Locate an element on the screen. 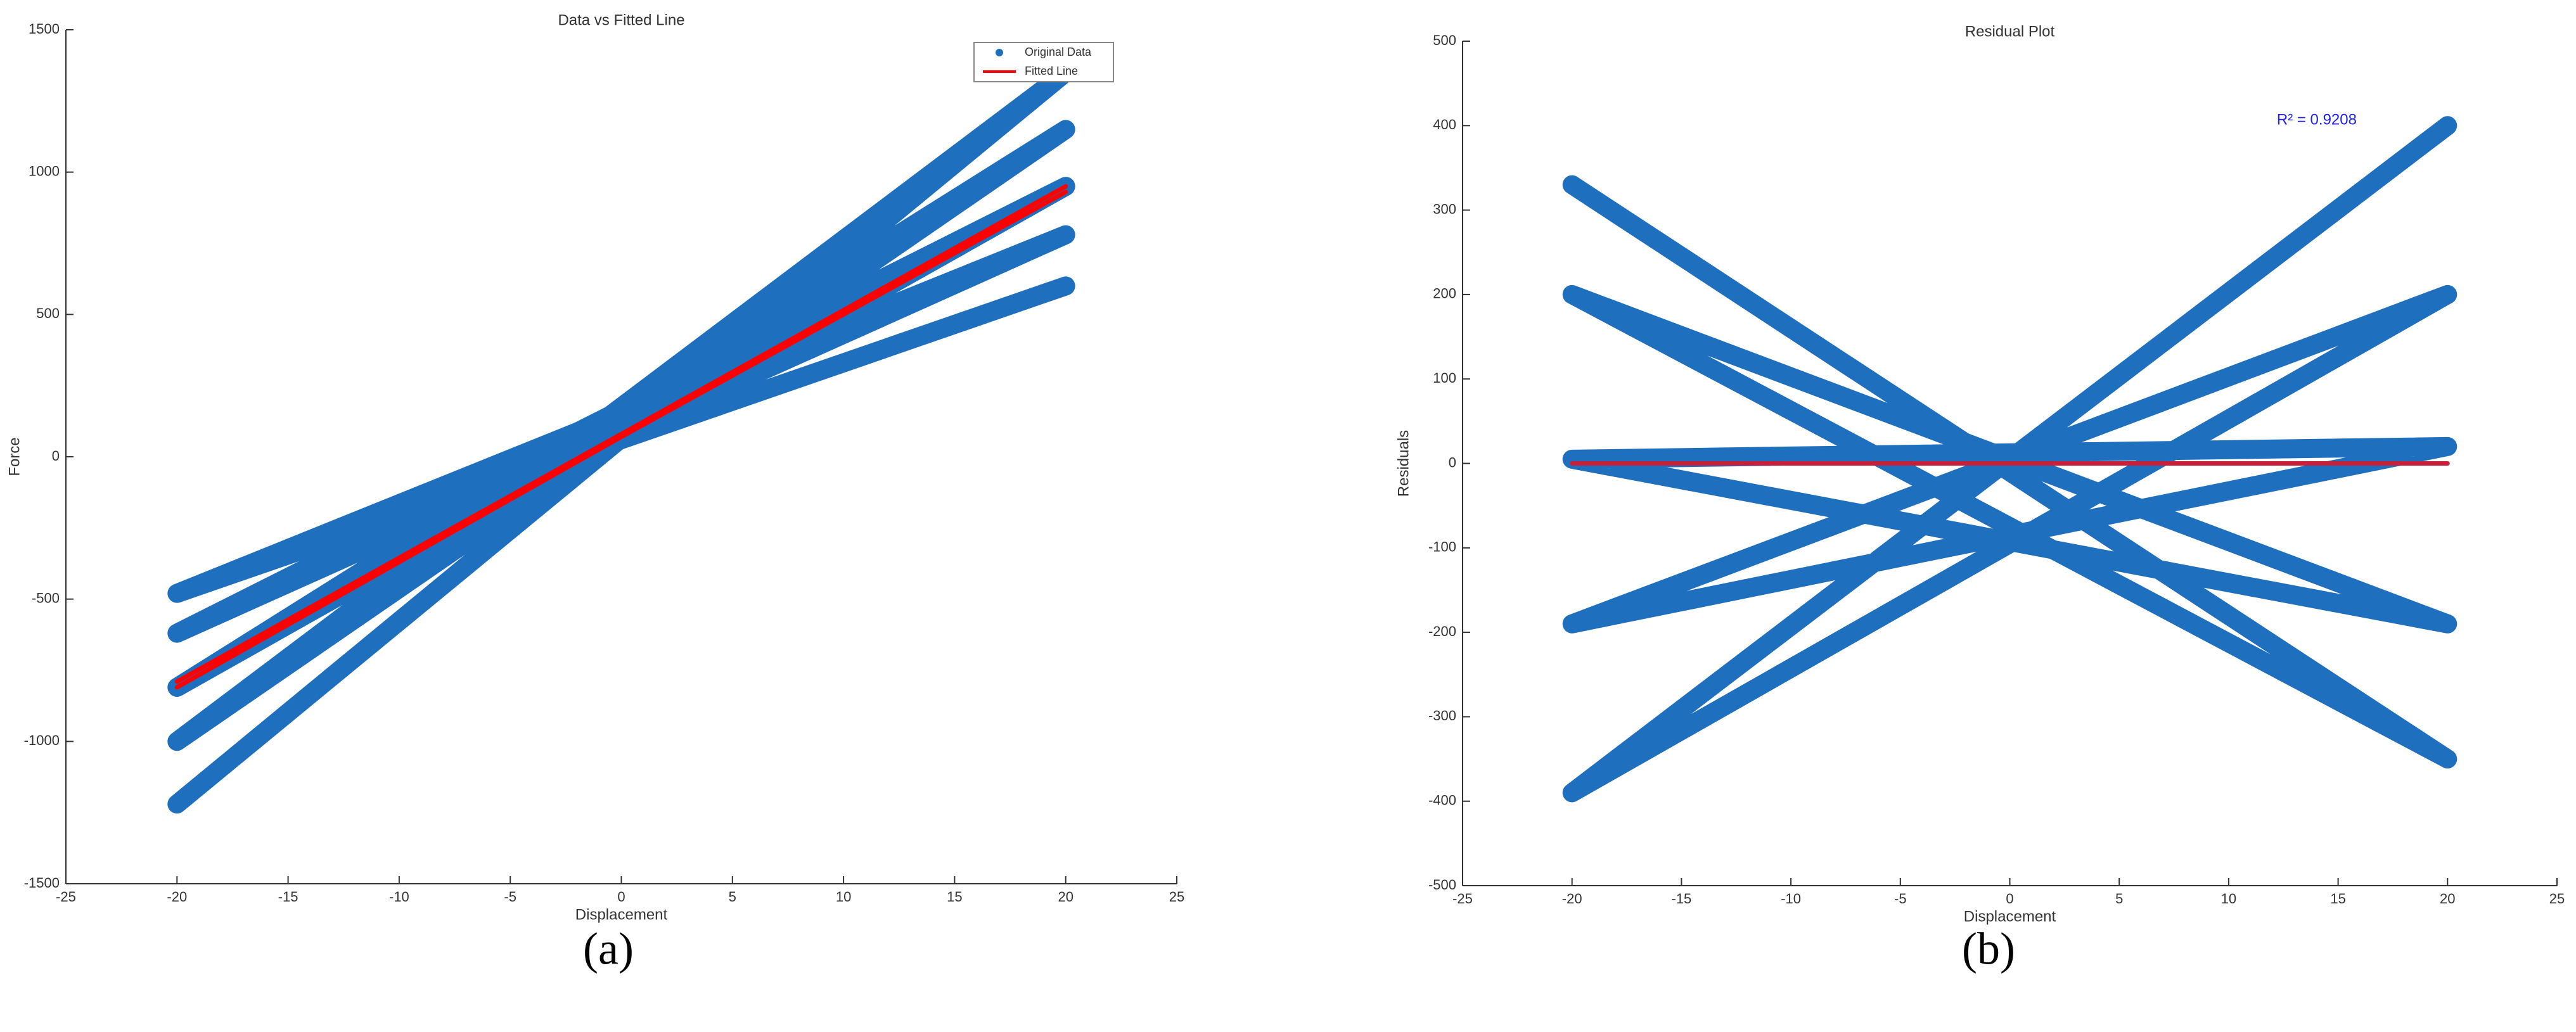 The height and width of the screenshot is (1032, 2576). chart-title: Residual Plot is located at coordinates (2010, 32).